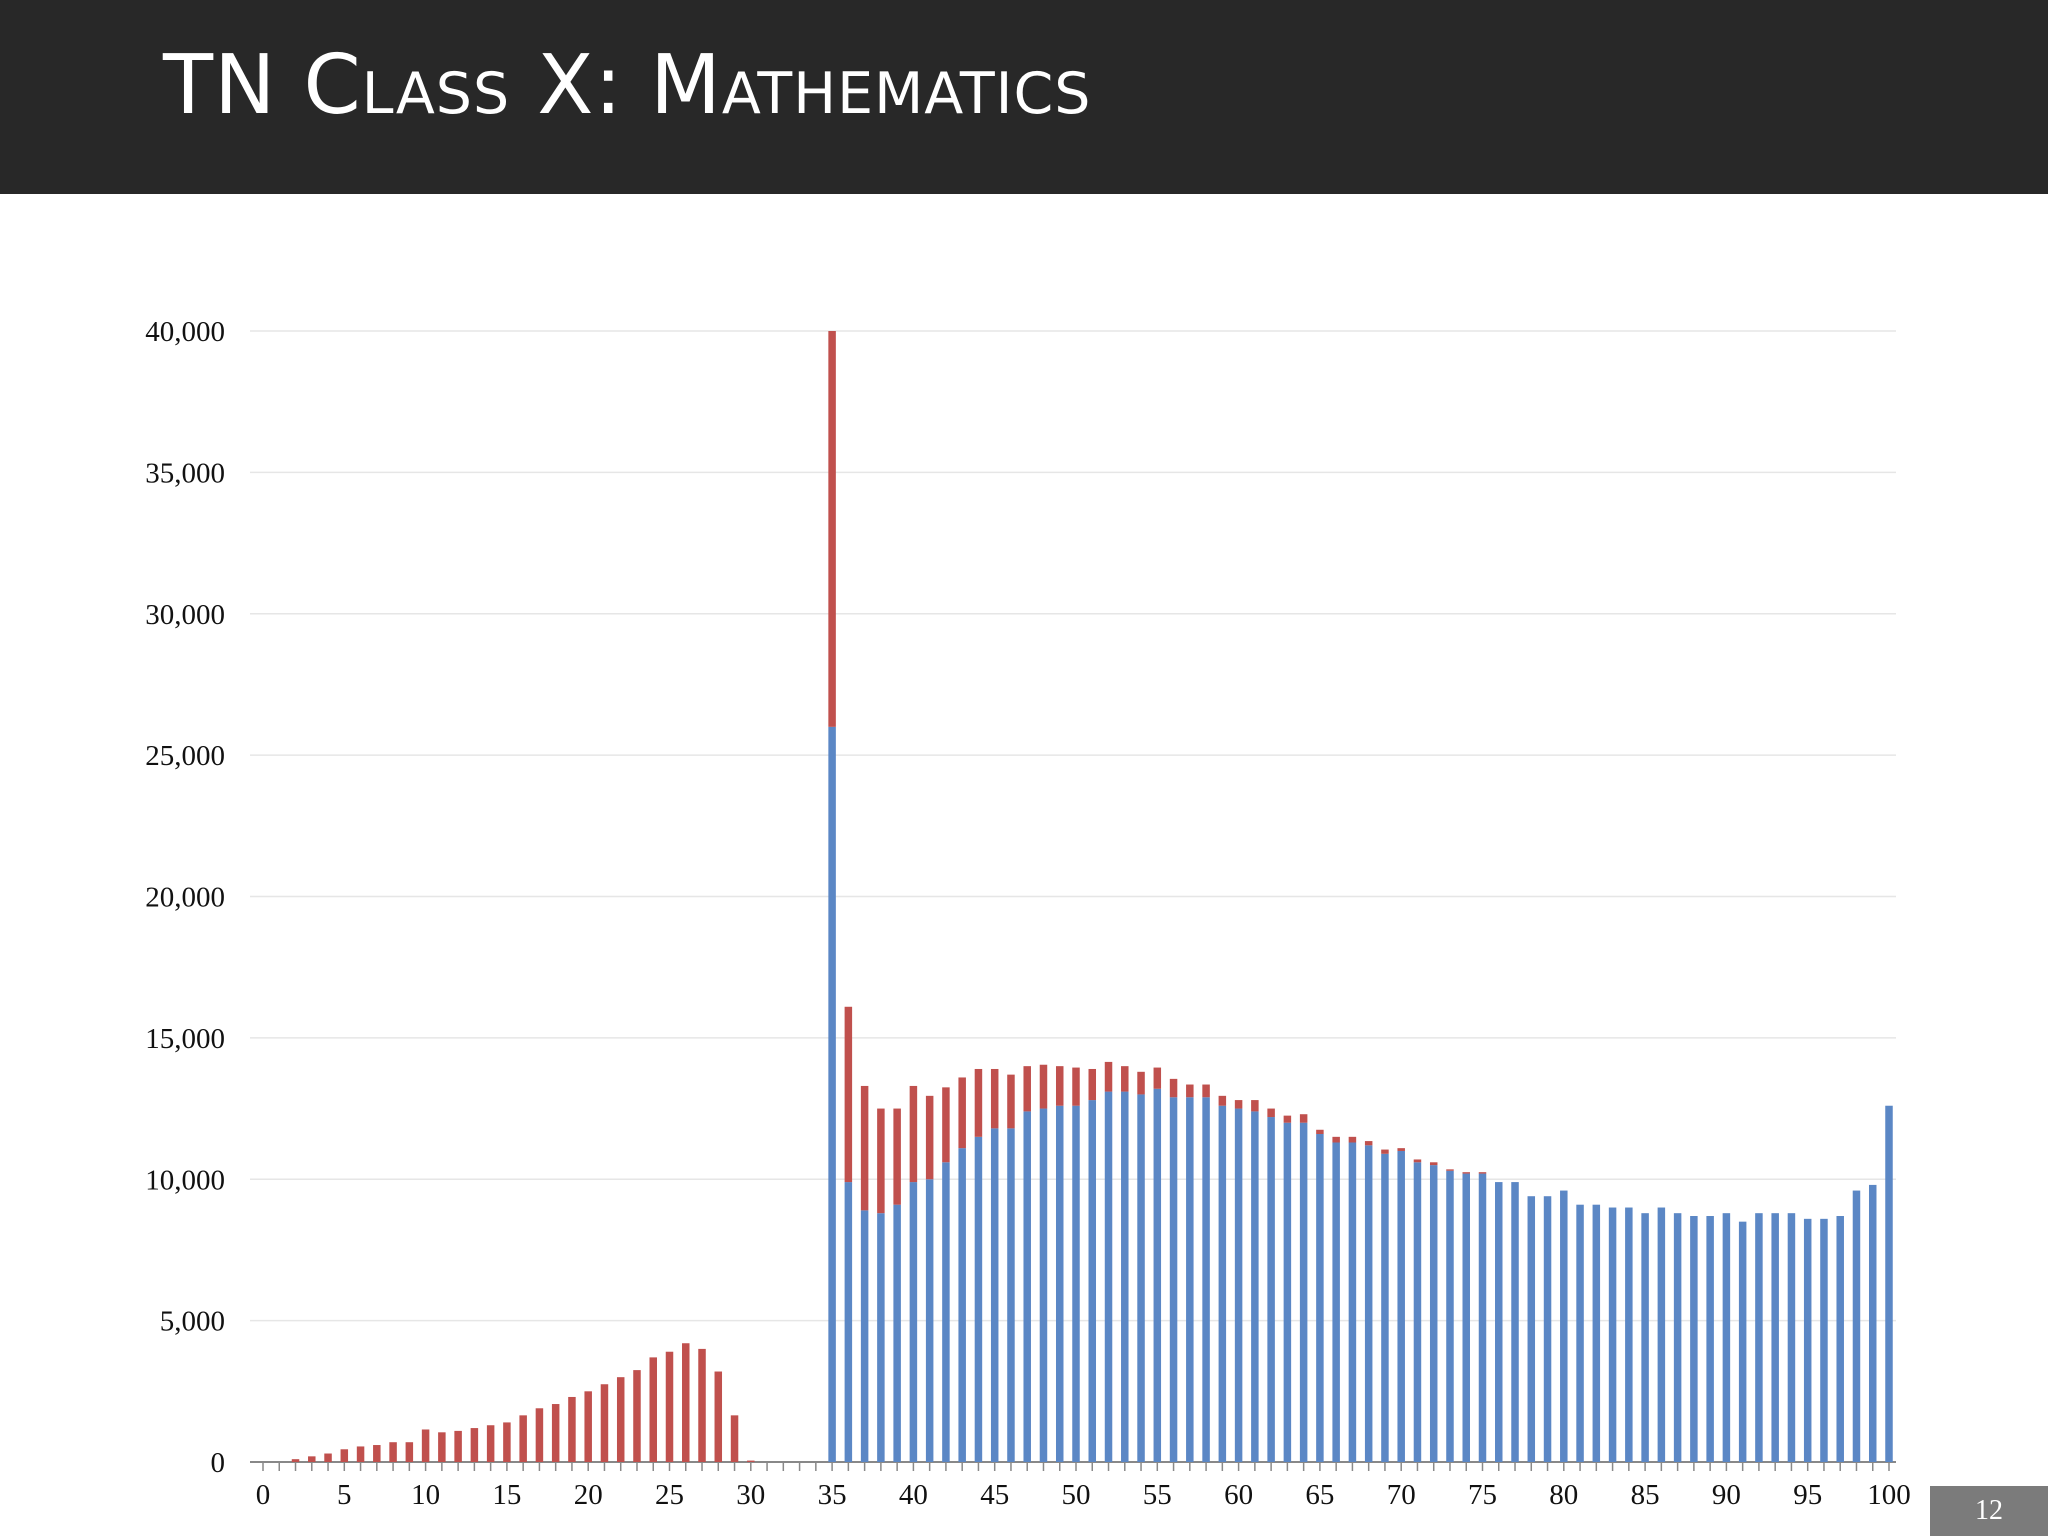  Describe the element at coordinates (1563, 1495) in the screenshot. I see `x-tick-label: 80` at that location.